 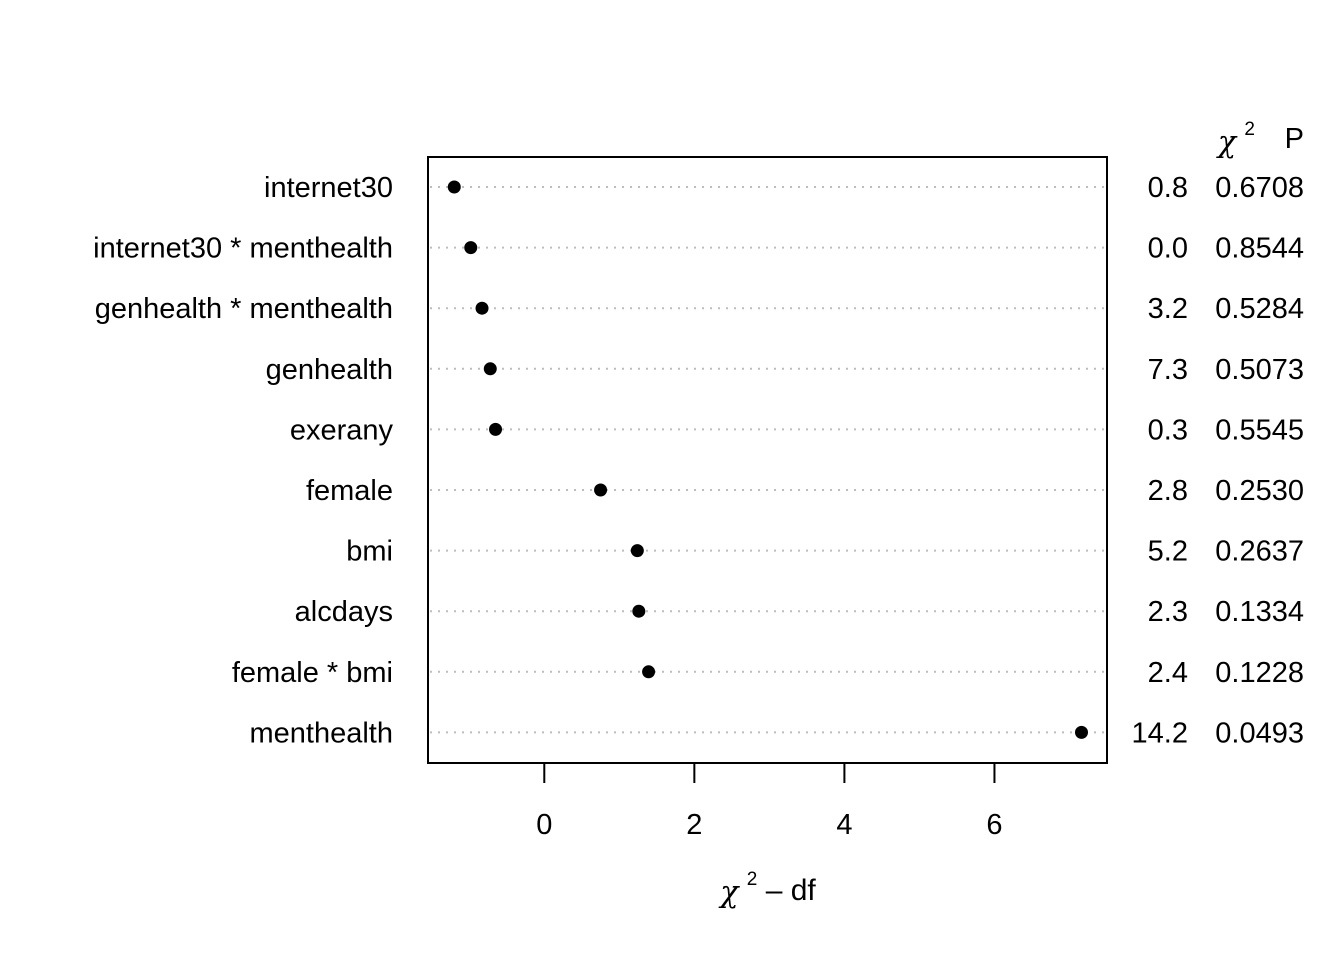 I want to click on chi-square-value: 7.3, so click(x=1168, y=370).